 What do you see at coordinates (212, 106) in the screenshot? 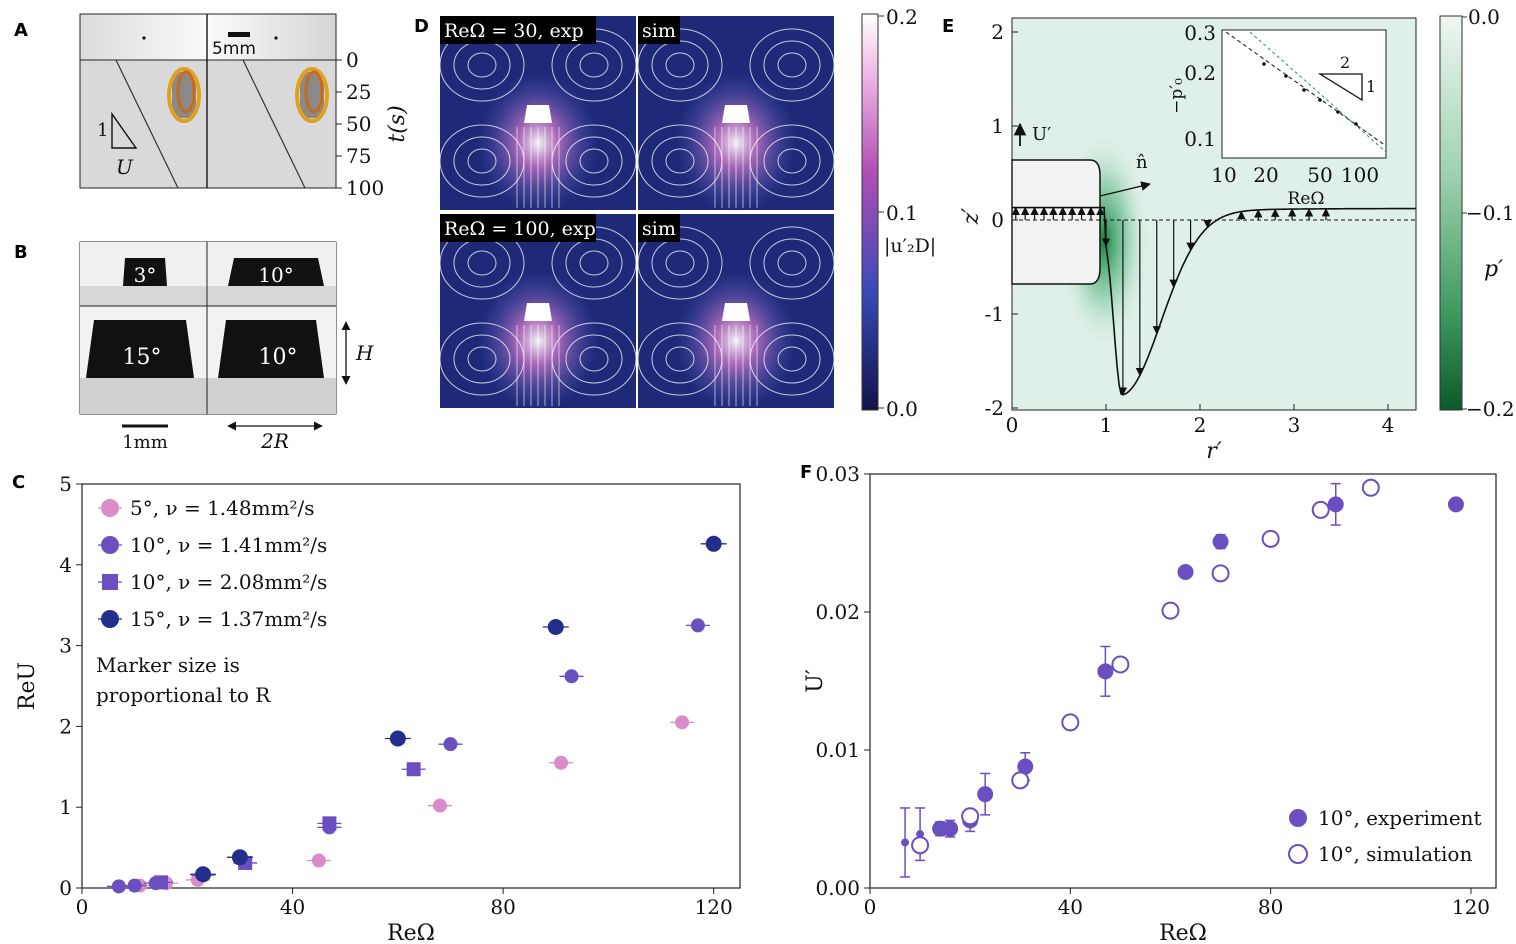
I see `panel-a: A 5mm 1 U 0 25 50 75 100 t(s)` at bounding box center [212, 106].